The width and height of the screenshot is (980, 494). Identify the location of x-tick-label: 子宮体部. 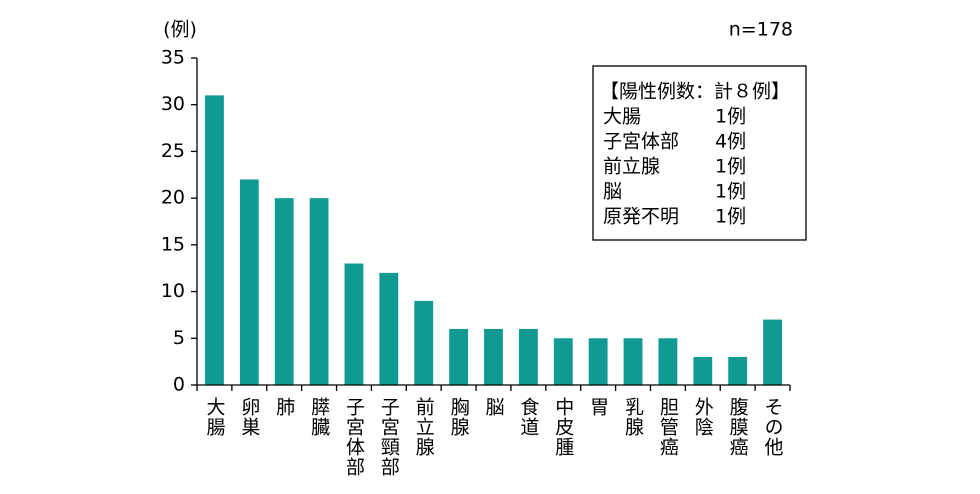
(354, 437).